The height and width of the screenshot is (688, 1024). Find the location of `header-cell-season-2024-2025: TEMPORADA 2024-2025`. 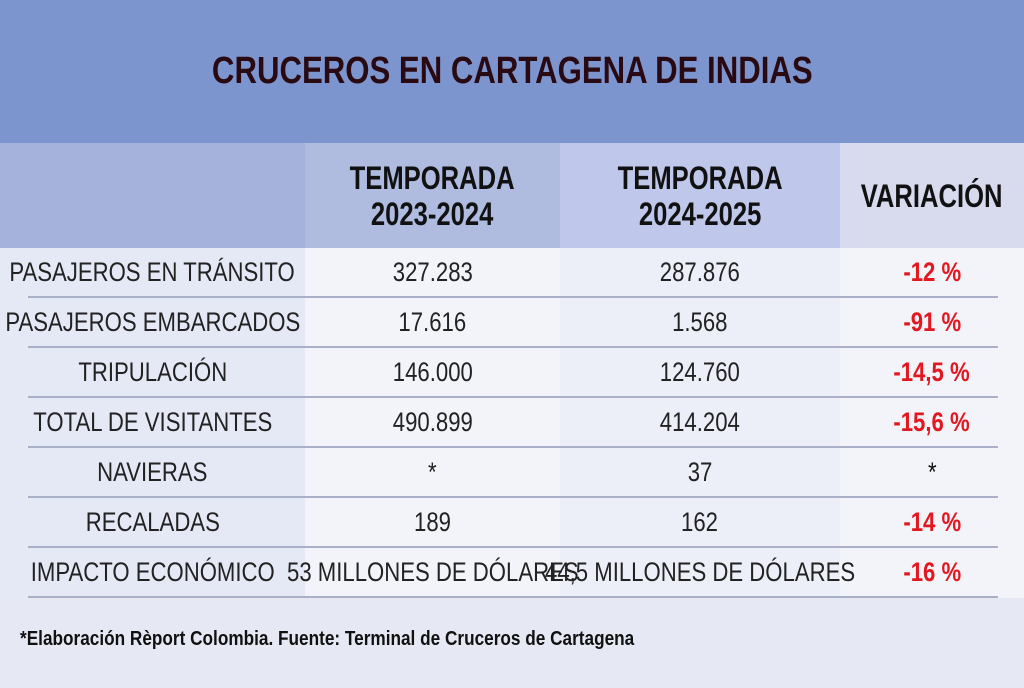

header-cell-season-2024-2025: TEMPORADA 2024-2025 is located at coordinates (700, 195).